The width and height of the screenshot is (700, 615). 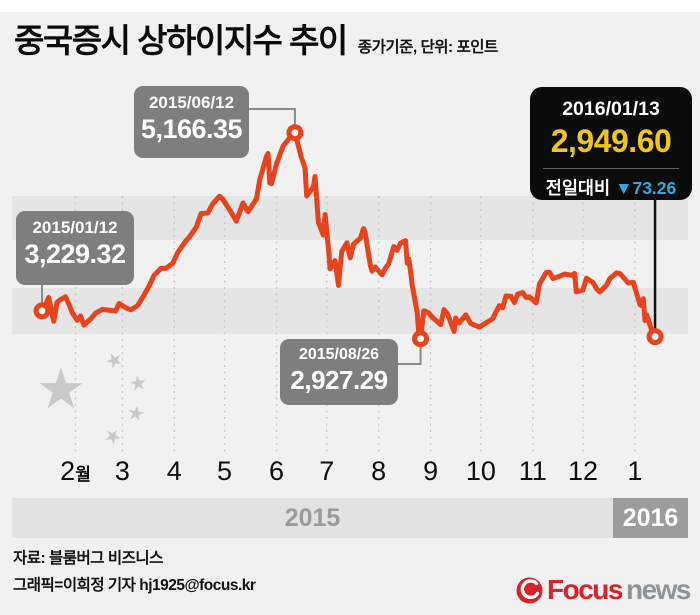 I want to click on annotation-start: 2015/01/12 3,229.32, so click(x=75, y=248).